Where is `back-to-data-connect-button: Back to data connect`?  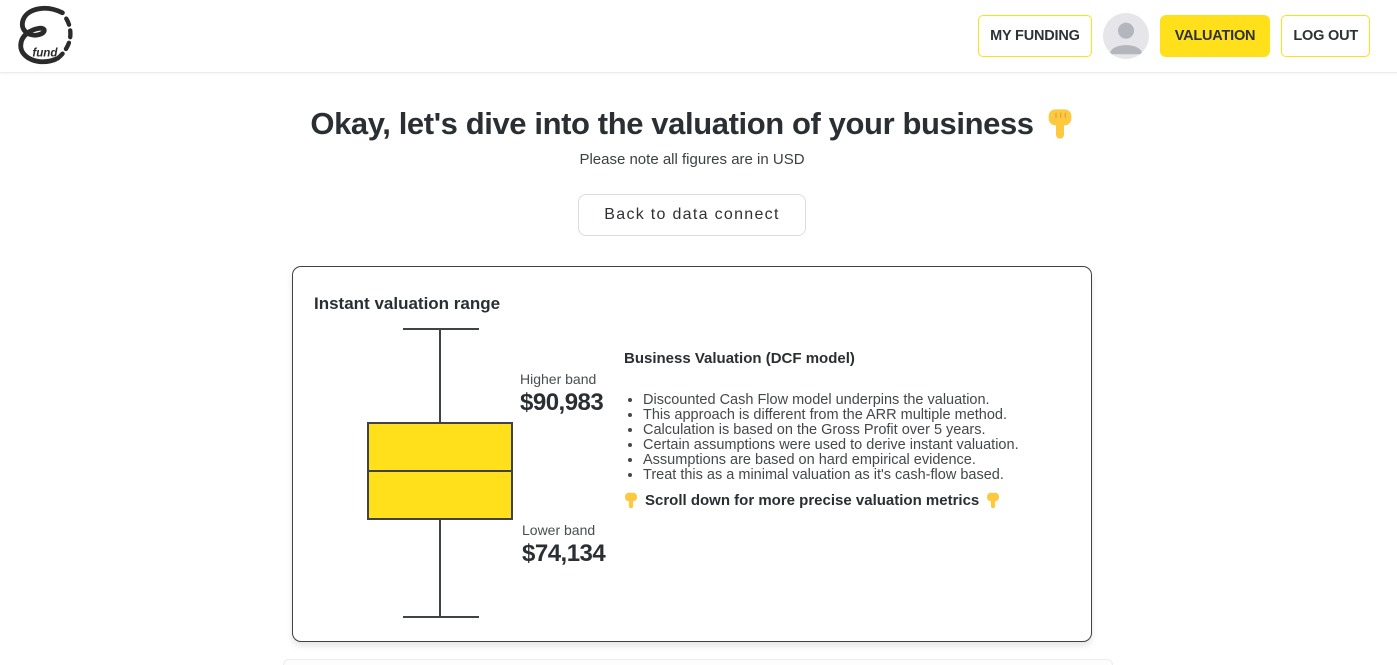 back-to-data-connect-button: Back to data connect is located at coordinates (692, 215).